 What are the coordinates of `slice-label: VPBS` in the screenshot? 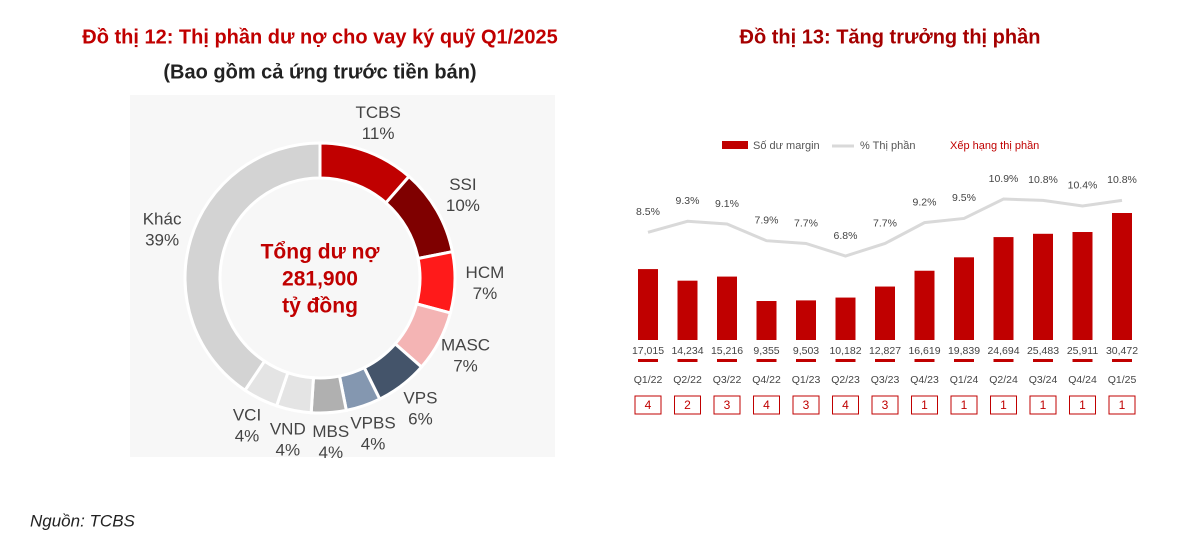 It's located at (372, 423).